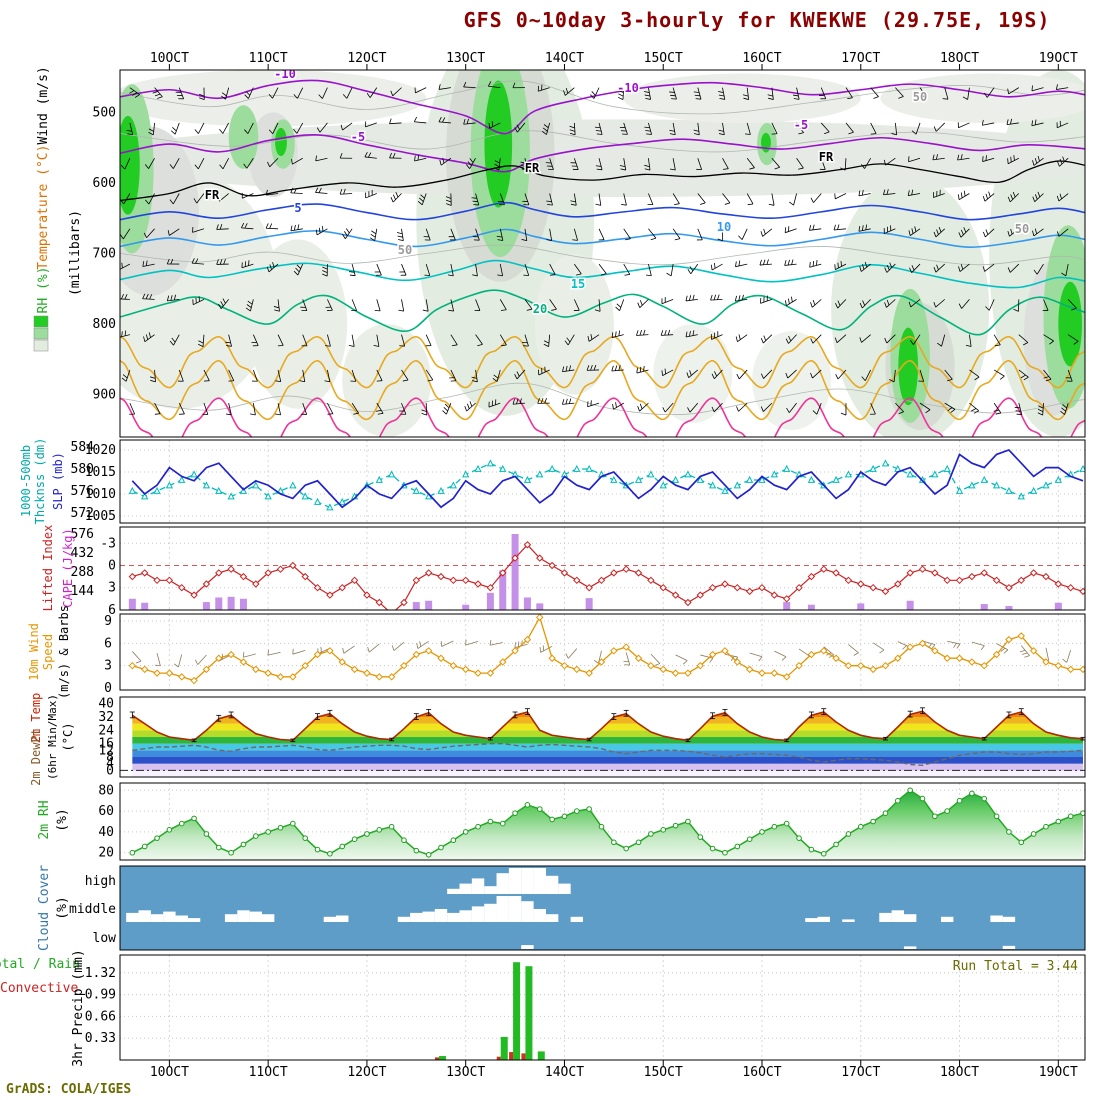  What do you see at coordinates (106, 832) in the screenshot?
I see `tick-label: 40` at bounding box center [106, 832].